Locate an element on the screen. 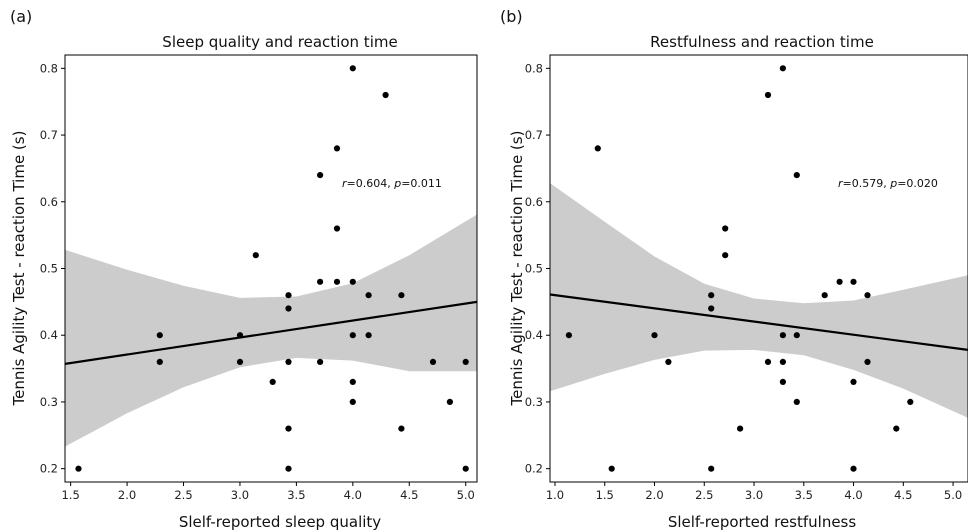  y-tick-label-a: 0.7 is located at coordinates (49, 135).